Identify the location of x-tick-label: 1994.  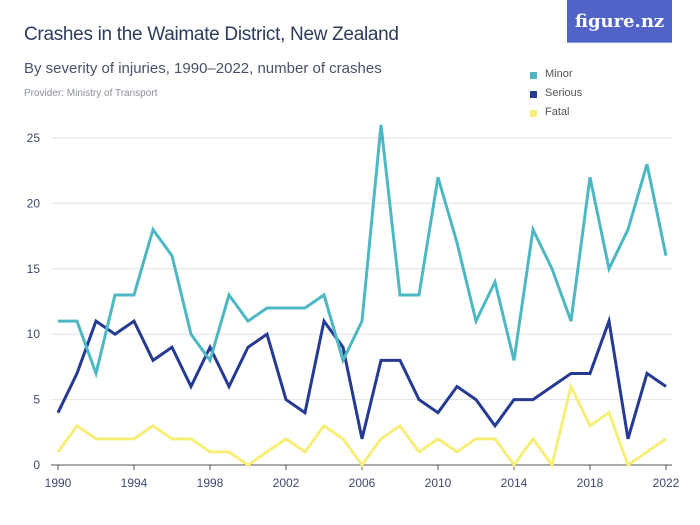
(134, 483).